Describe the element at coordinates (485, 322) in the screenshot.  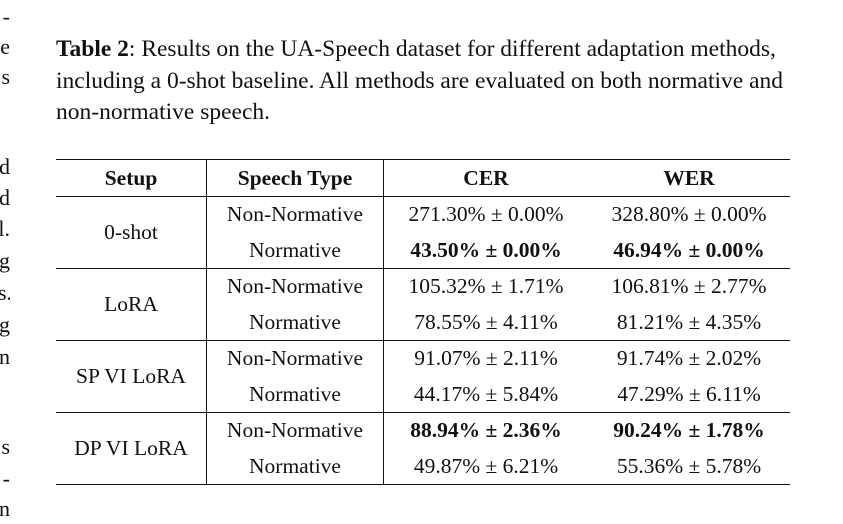
I see `cer-cell: 78.55% ± 4.11%` at that location.